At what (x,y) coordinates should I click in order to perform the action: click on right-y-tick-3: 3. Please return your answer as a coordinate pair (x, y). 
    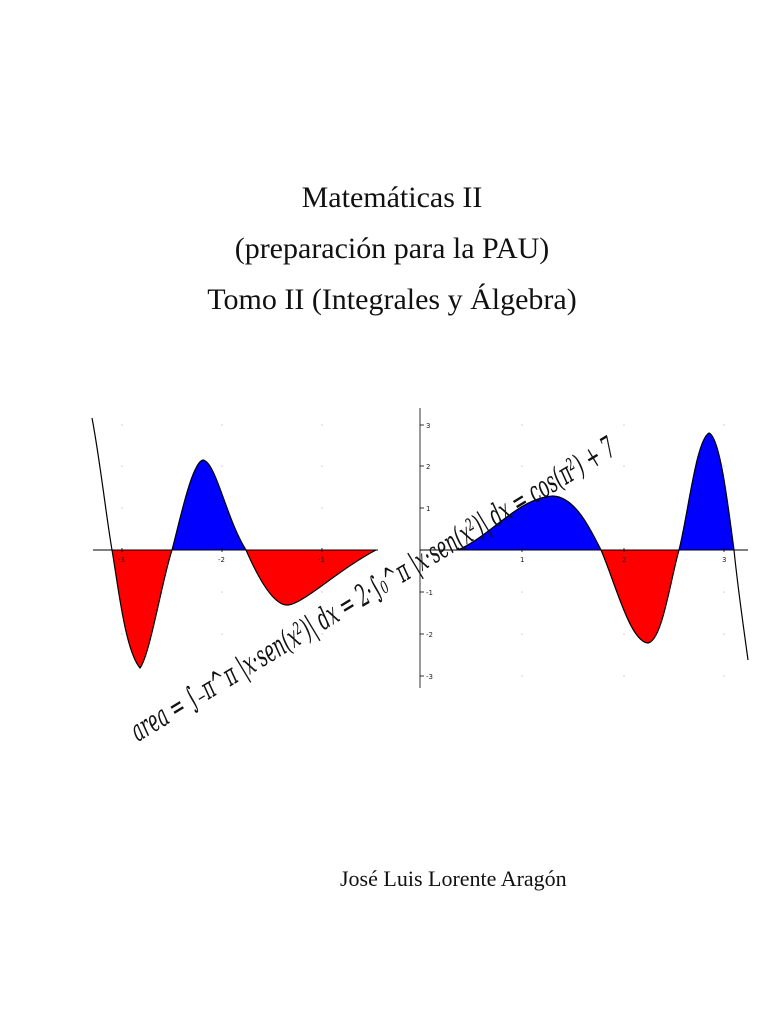
    Looking at the image, I should click on (428, 426).